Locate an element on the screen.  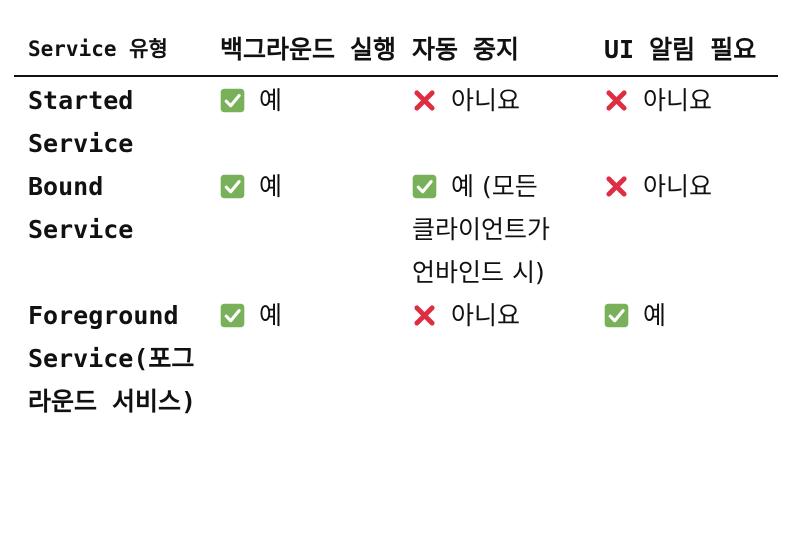
service-type-name: Started Service is located at coordinates (81, 122).